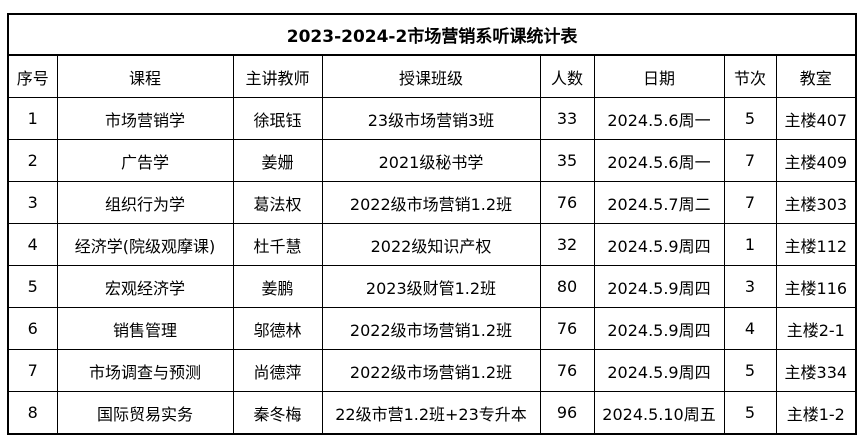 This screenshot has height=442, width=864. I want to click on table-title-row: 2023-2024-2市场营销系听课统计表, so click(432, 34).